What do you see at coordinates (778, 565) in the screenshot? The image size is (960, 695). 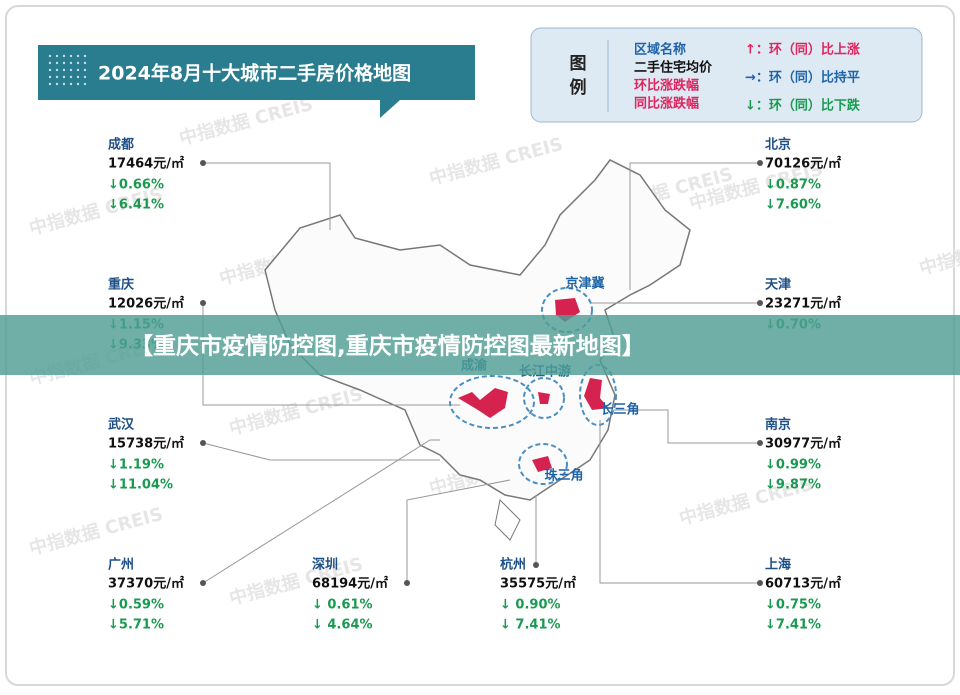 I see `city-name: 上海` at bounding box center [778, 565].